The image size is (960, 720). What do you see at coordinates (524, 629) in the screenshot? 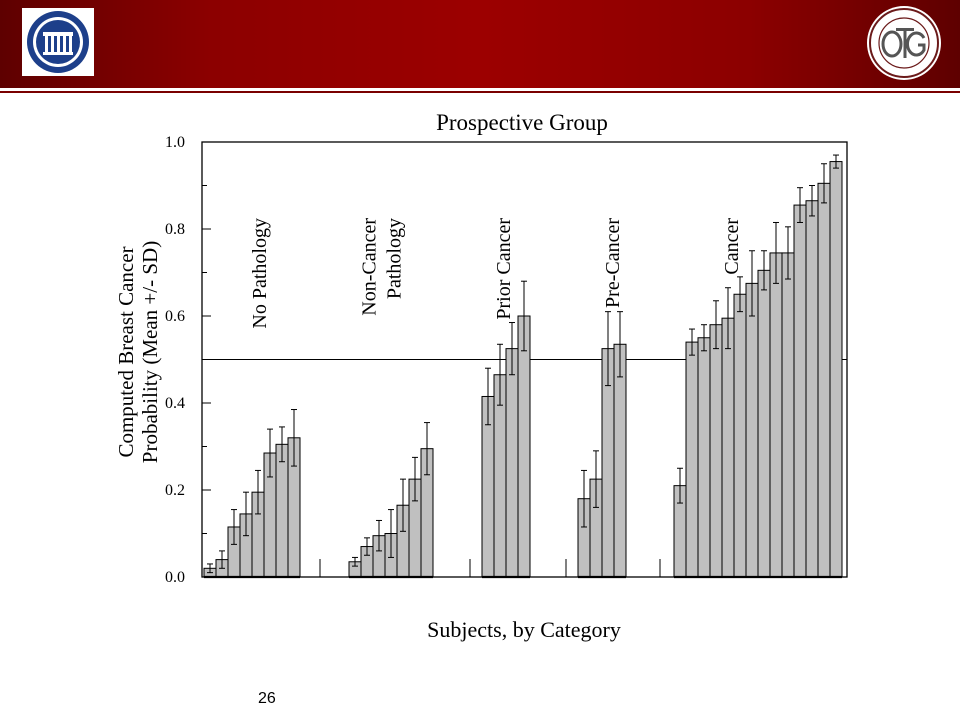
I see `x-axis-label: Subjects, by Category` at bounding box center [524, 629].